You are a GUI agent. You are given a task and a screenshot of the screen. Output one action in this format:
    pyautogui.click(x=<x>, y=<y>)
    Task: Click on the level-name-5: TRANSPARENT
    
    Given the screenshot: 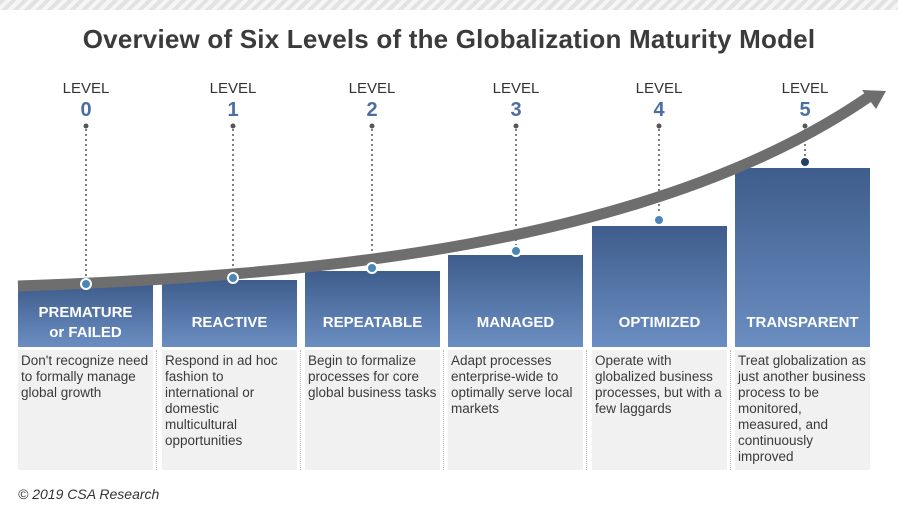 What is the action you would take?
    pyautogui.click(x=802, y=322)
    